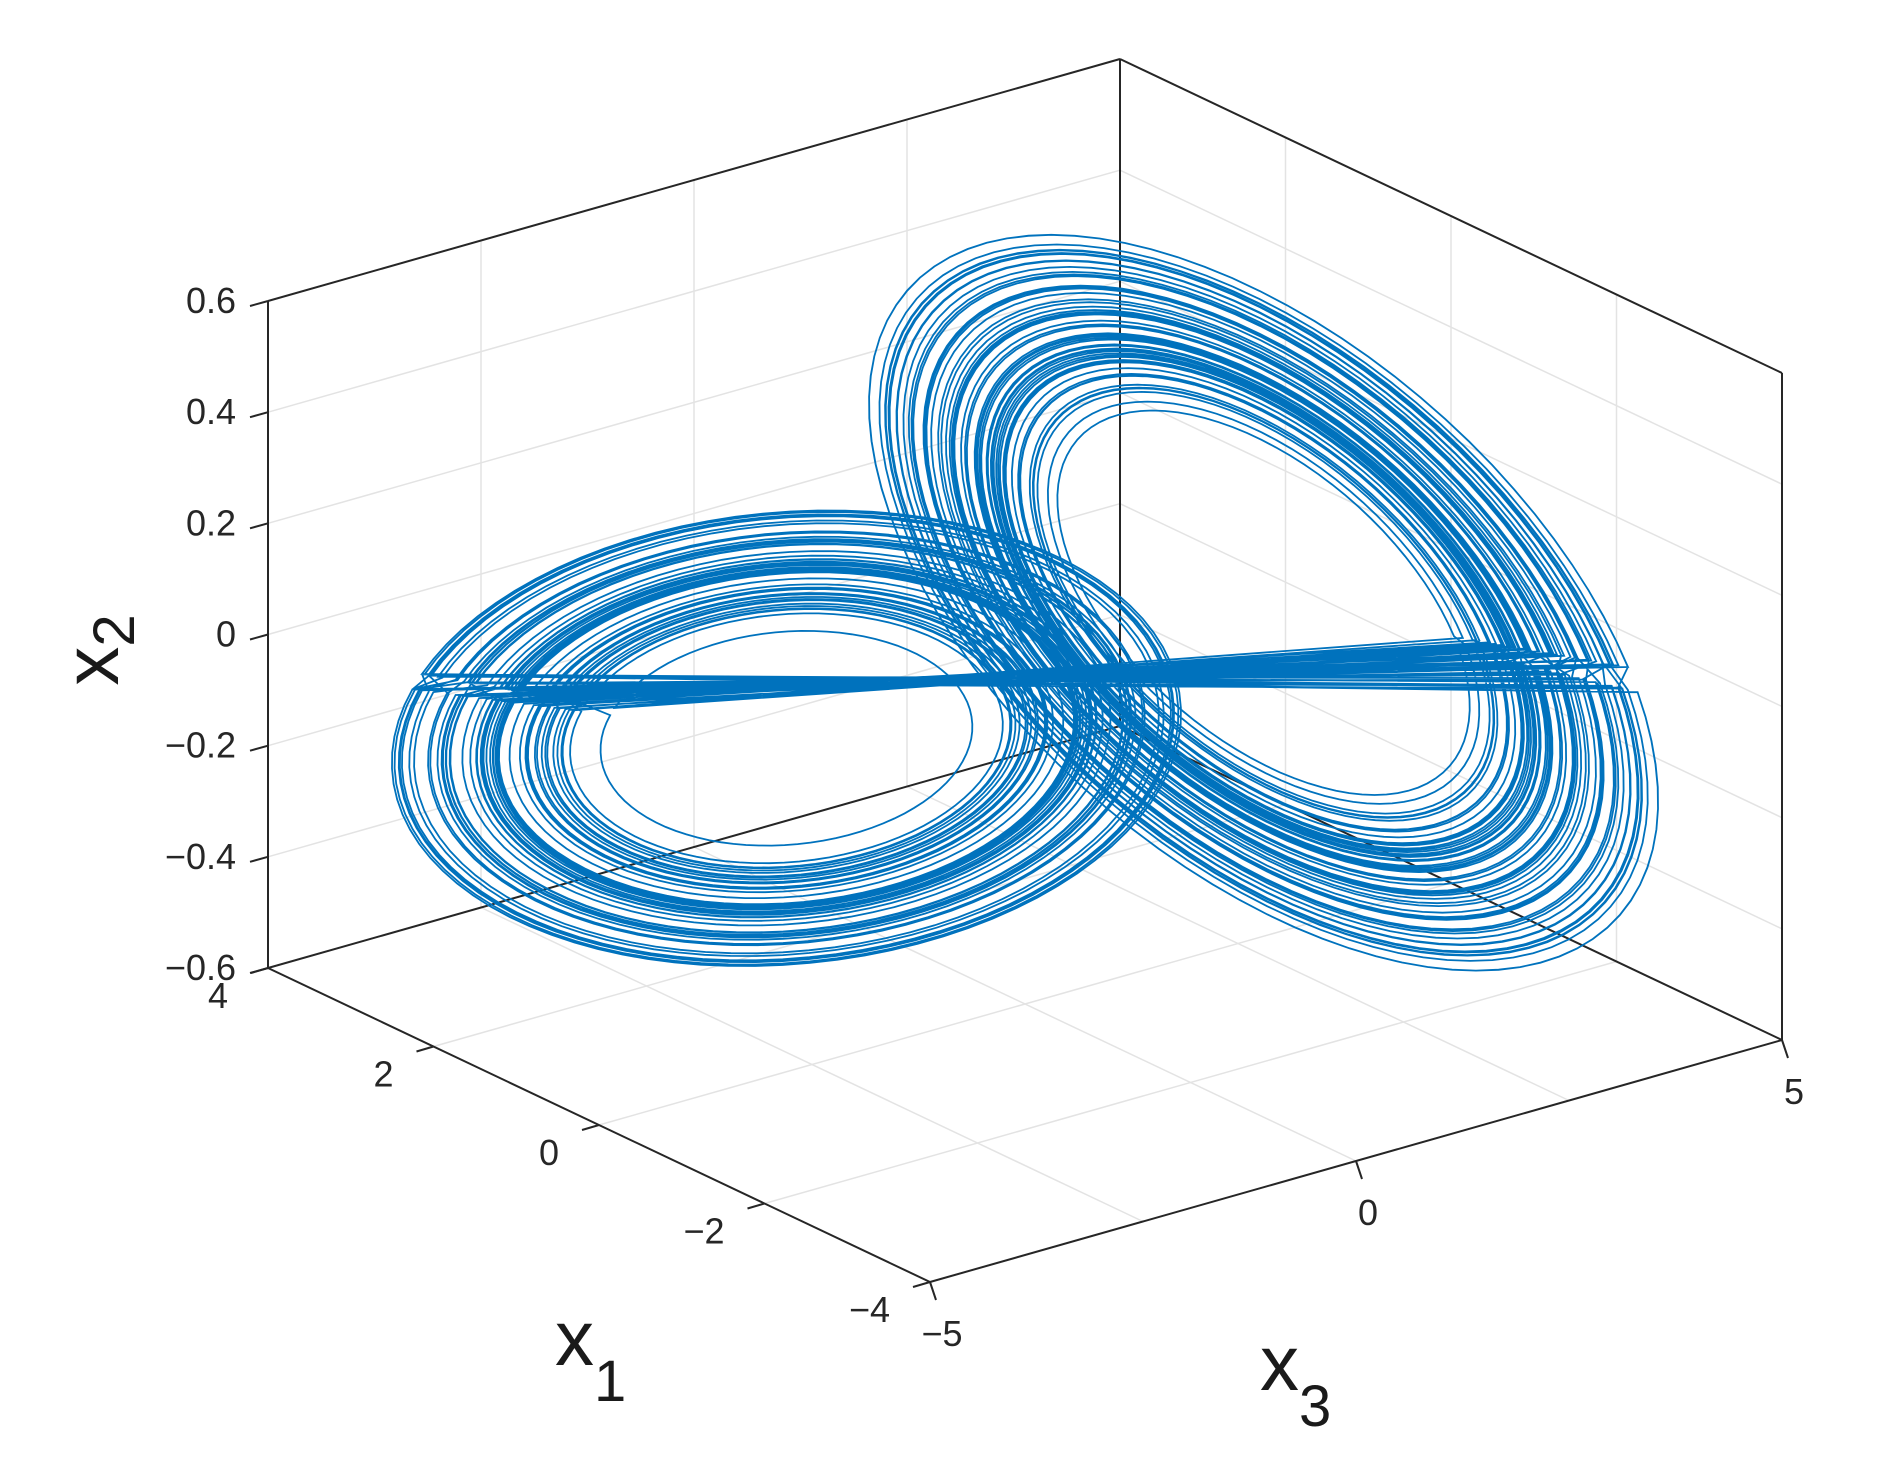 The image size is (1885, 1459). I want to click on x3-axis-label: x3, so click(1295, 1379).